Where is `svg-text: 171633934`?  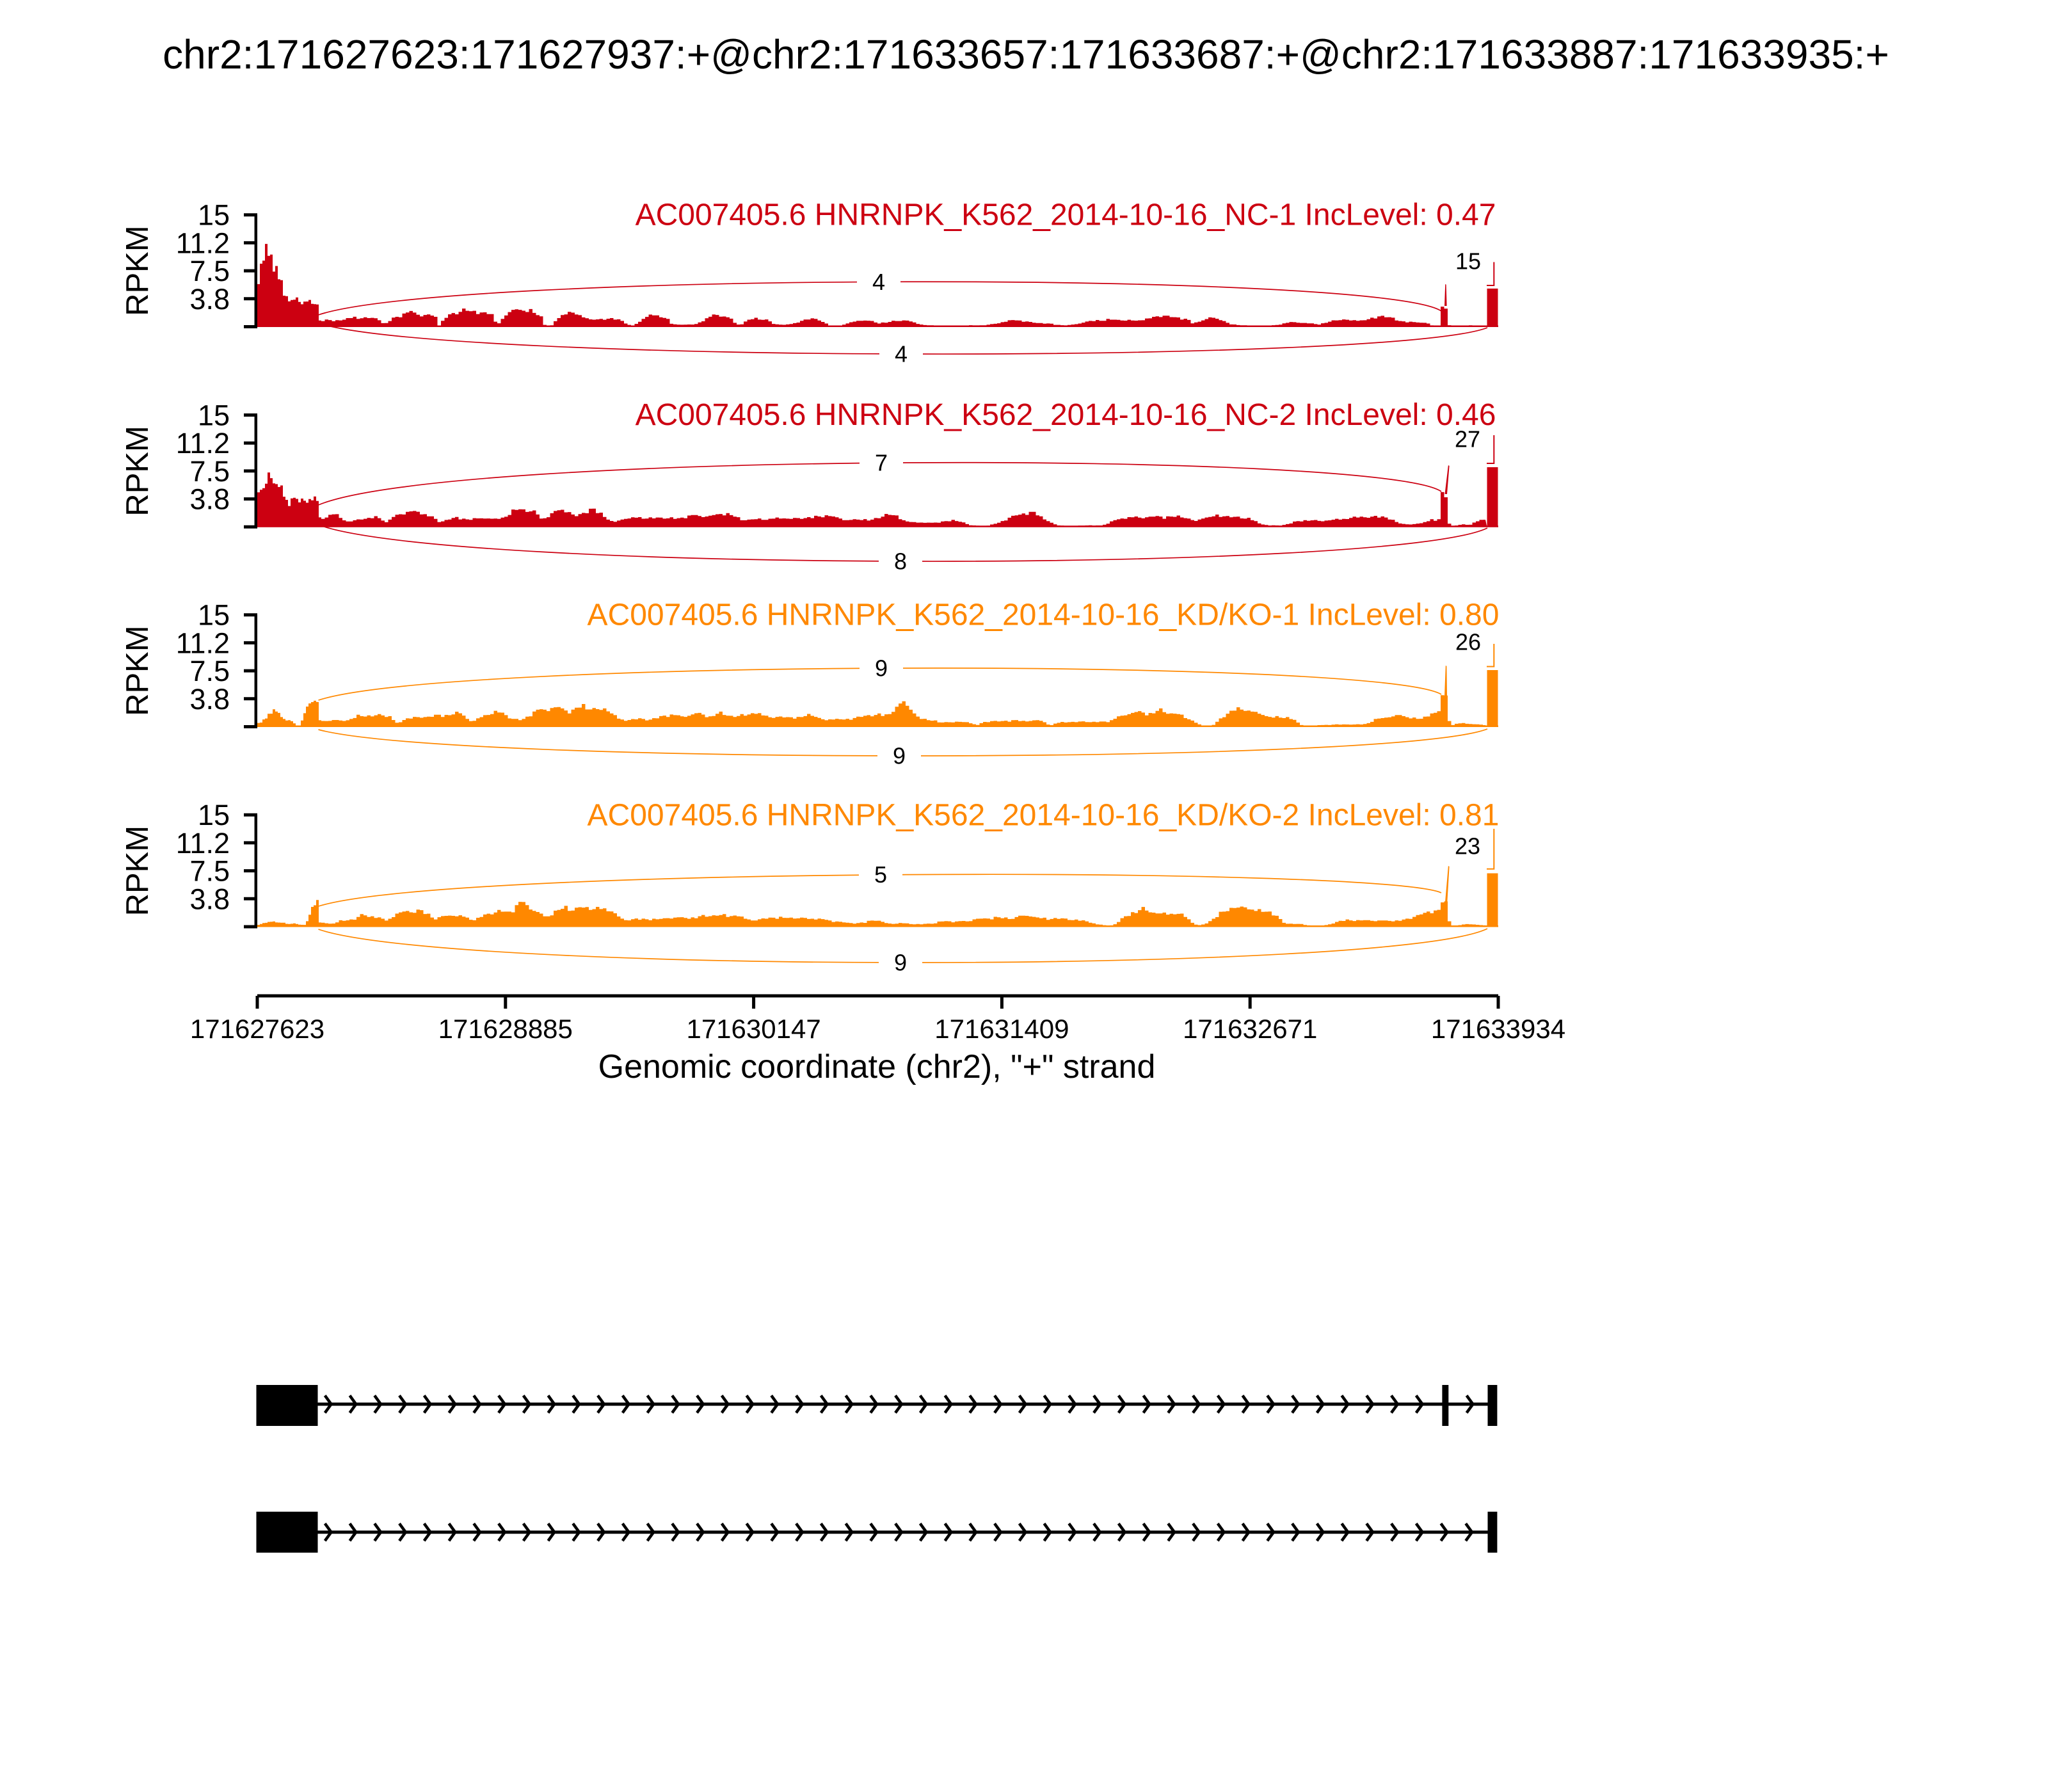
svg-text: 171633934 is located at coordinates (1498, 1029).